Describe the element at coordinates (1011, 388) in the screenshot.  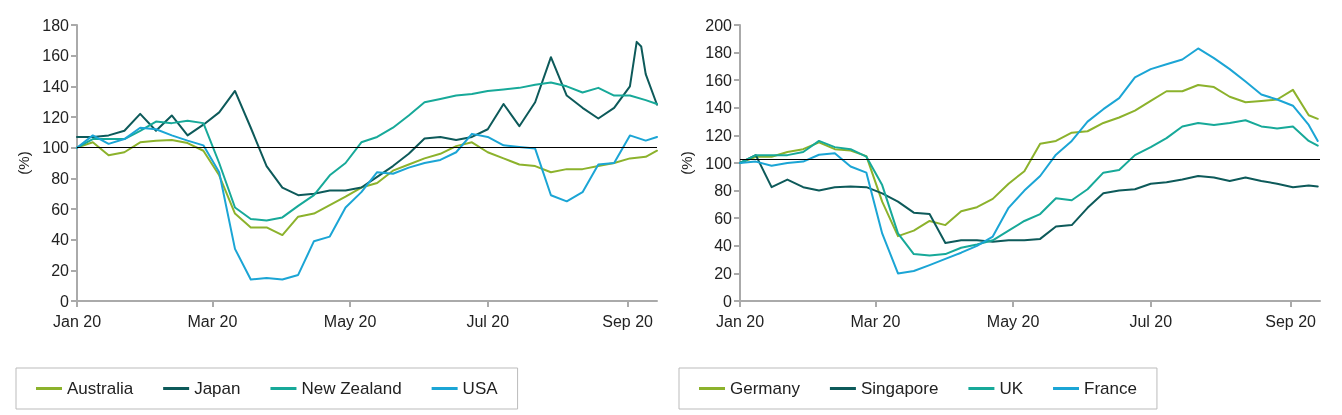
I see `legend-label: UK` at that location.